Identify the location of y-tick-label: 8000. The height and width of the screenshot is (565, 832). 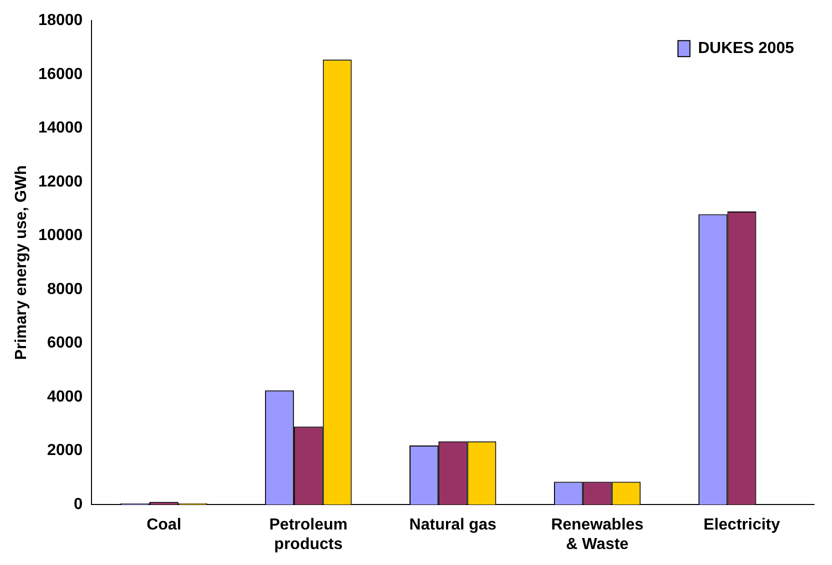
(65, 289).